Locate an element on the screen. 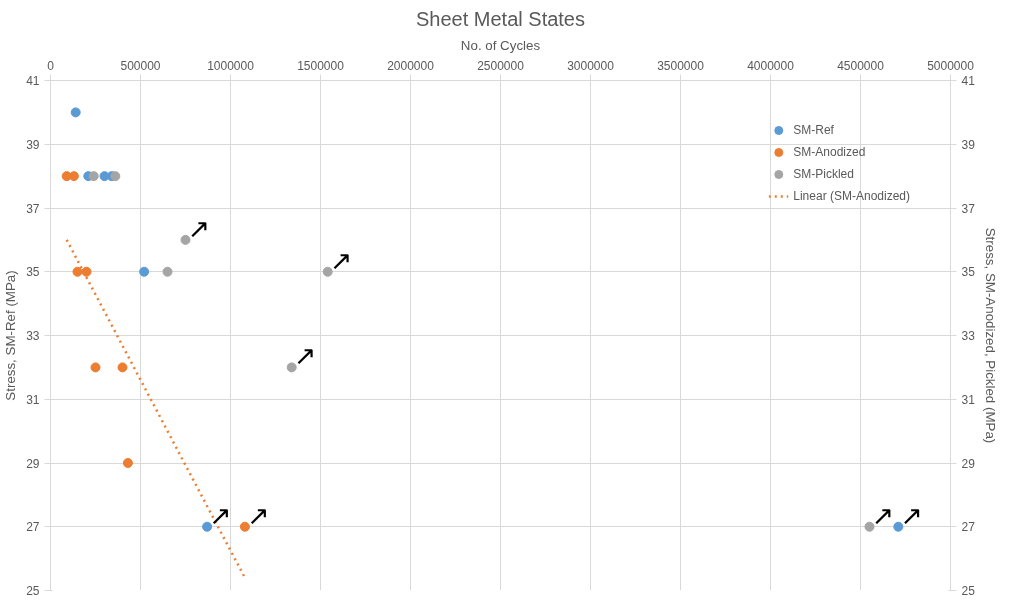 The height and width of the screenshot is (605, 1017). y-tick-label: 31 is located at coordinates (33, 399).